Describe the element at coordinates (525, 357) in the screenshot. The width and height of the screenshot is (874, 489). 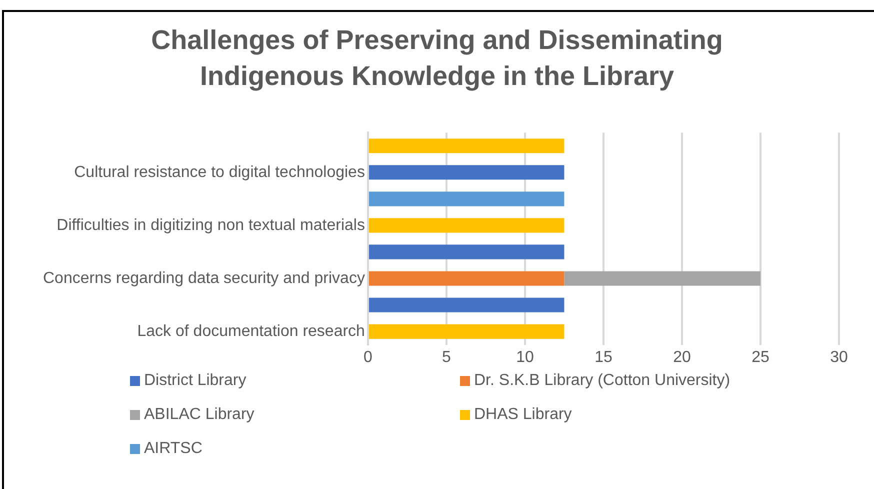
I see `x-tick-label: 10` at that location.